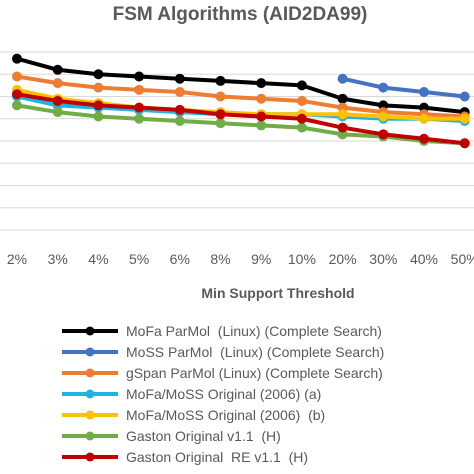 Image resolution: width=474 pixels, height=474 pixels. I want to click on x-tick-label: 3%, so click(58, 259).